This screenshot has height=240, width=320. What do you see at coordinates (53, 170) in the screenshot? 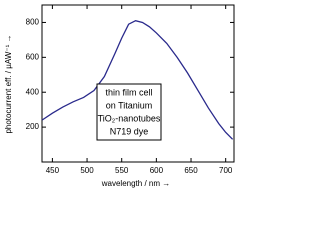
I see `x-tick-label: 450` at bounding box center [53, 170].